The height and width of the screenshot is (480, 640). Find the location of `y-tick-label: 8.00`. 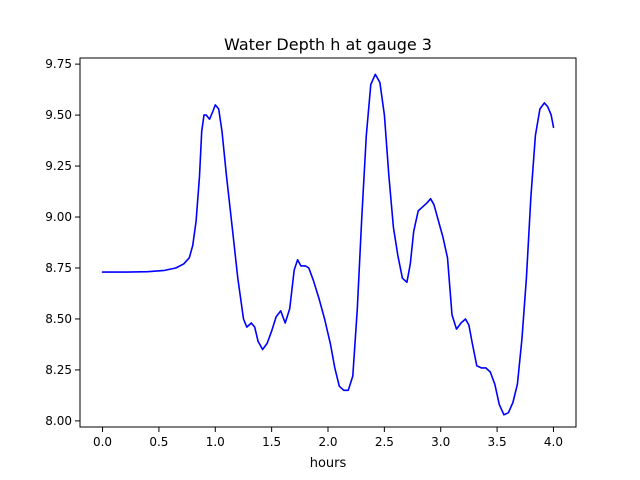

y-tick-label: 8.00 is located at coordinates (58, 421).